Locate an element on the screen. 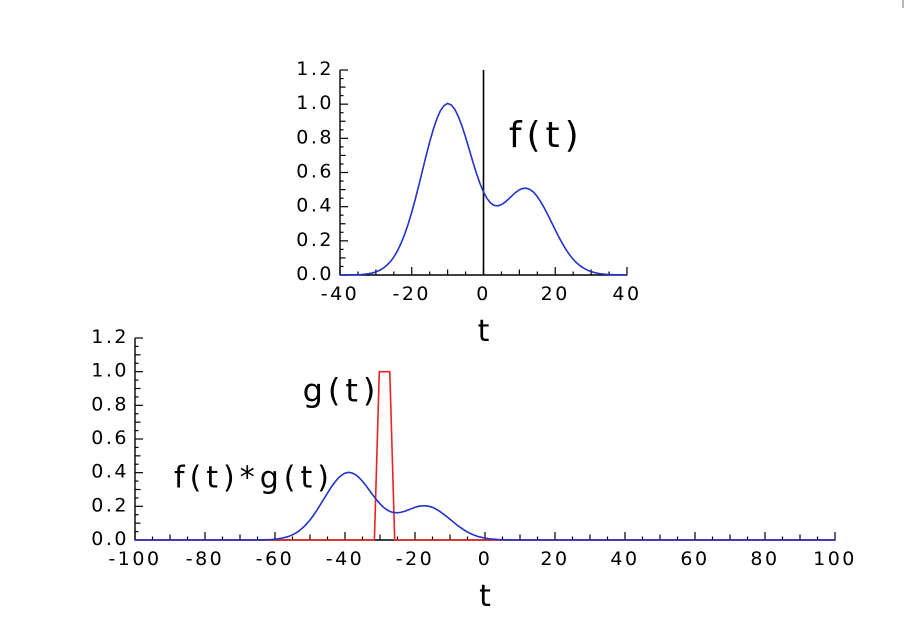 Image resolution: width=904 pixels, height=626 pixels. annotation-f(t): f(t) is located at coordinates (546, 135).